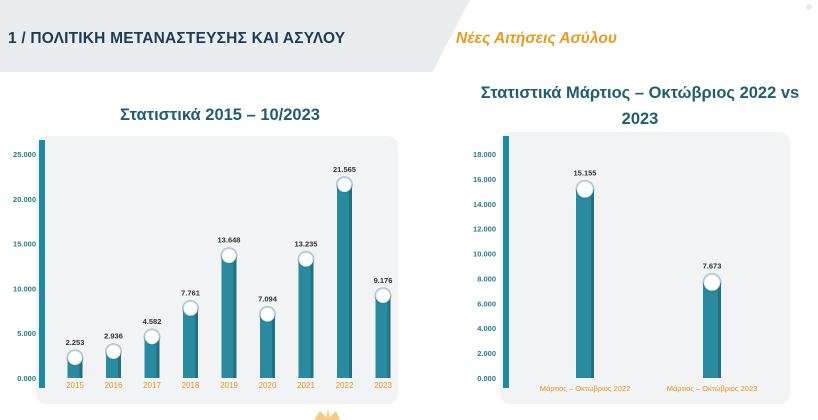 This screenshot has width=818, height=420. What do you see at coordinates (484, 254) in the screenshot?
I see `chart-2-y-tick-label: 10.000` at bounding box center [484, 254].